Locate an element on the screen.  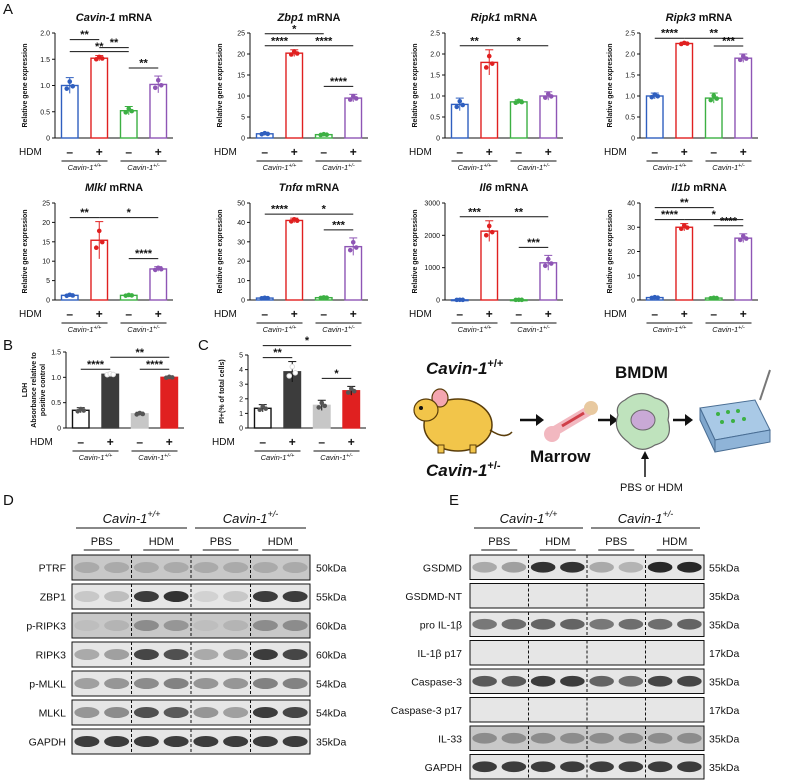
blot-protein-label: Caspase-3 p17 is located at coordinates (426, 711).